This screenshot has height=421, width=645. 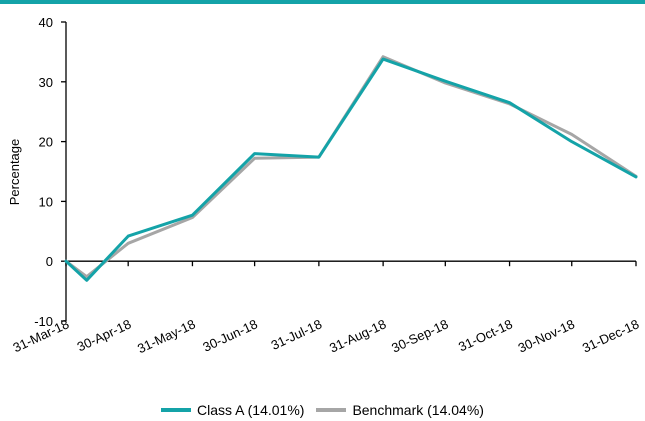 I want to click on x-tick-label: 31-Aug-18, so click(x=357, y=335).